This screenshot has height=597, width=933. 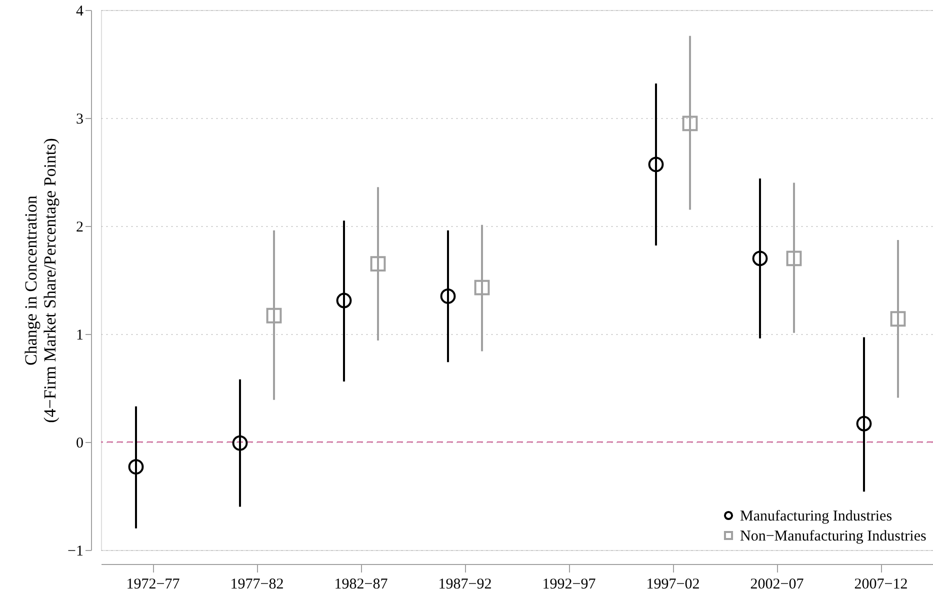 What do you see at coordinates (41, 280) in the screenshot?
I see `y-axis-title: Change in Concentration (4−Firm Market Share/Percentage Points)` at bounding box center [41, 280].